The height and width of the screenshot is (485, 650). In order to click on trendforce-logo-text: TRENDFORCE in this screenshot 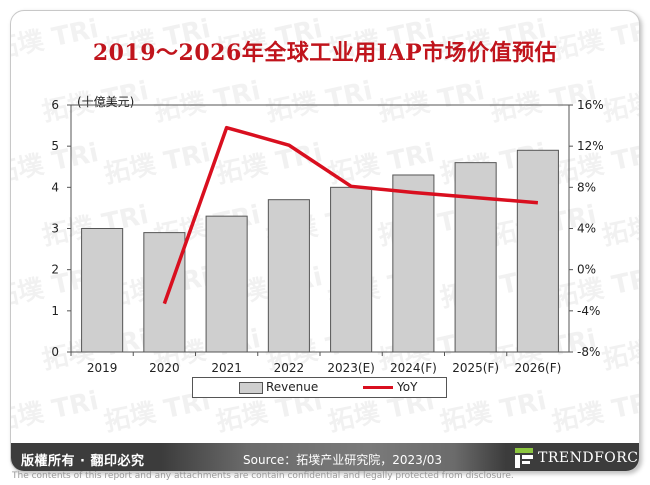, I will do `click(589, 458)`.